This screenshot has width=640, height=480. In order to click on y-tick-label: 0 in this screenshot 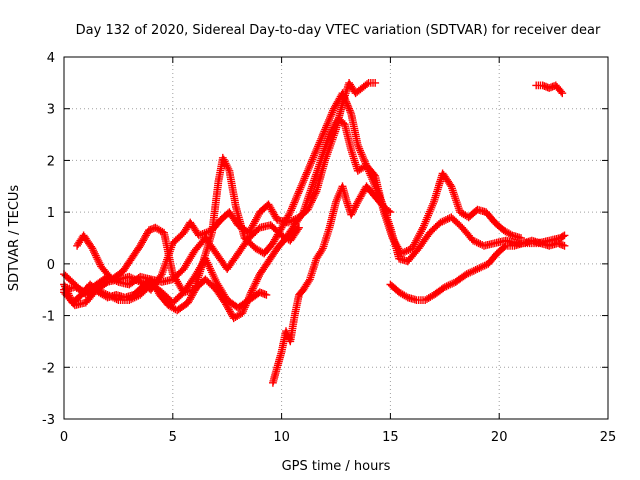, I will do `click(51, 265)`.